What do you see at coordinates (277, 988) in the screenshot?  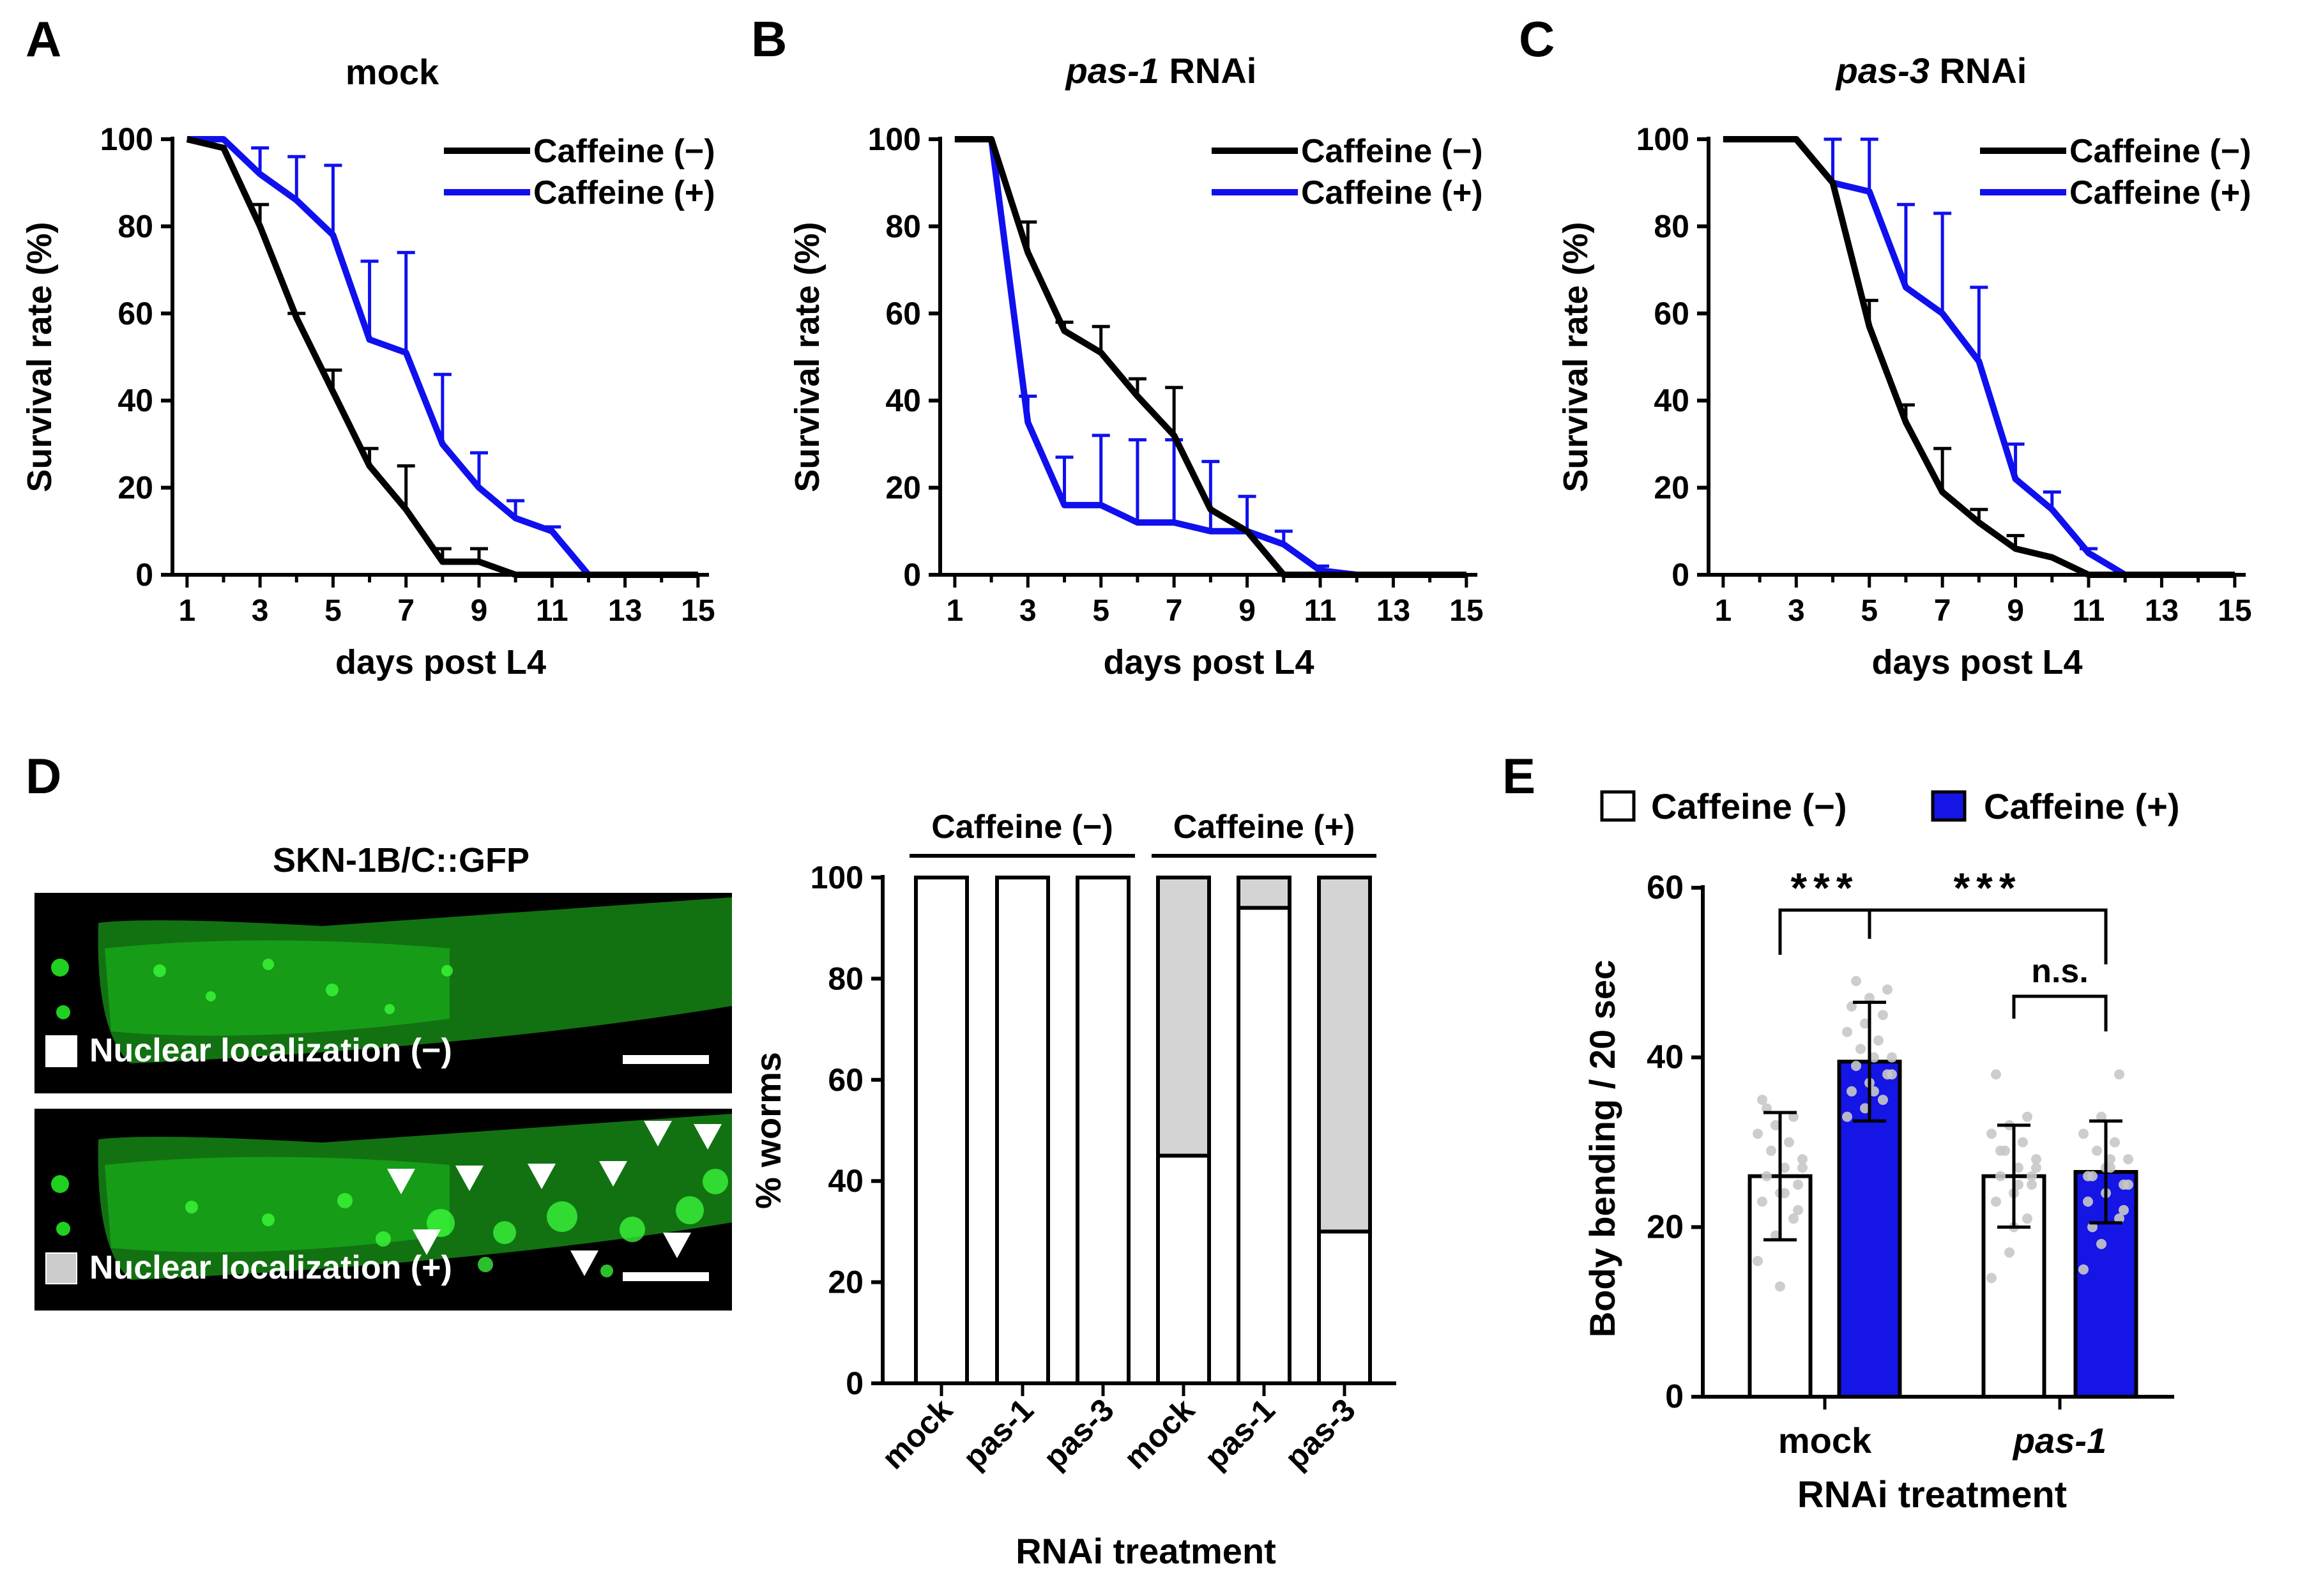 I see `micro-top-worm-intestine` at bounding box center [277, 988].